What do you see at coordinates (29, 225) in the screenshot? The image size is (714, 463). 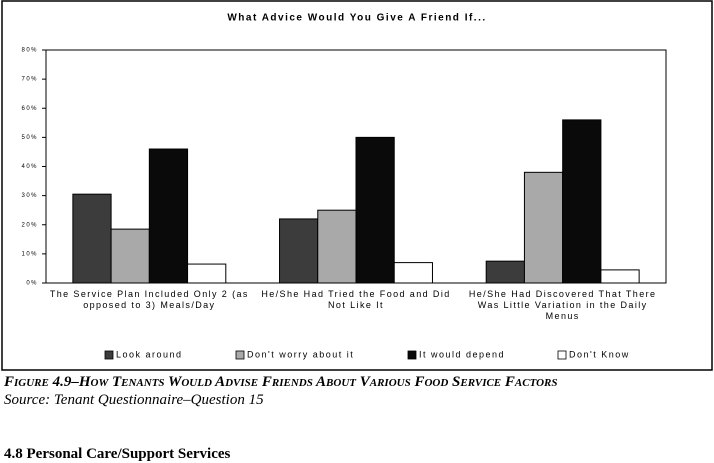 I see `y-tick-label: 20%` at bounding box center [29, 225].